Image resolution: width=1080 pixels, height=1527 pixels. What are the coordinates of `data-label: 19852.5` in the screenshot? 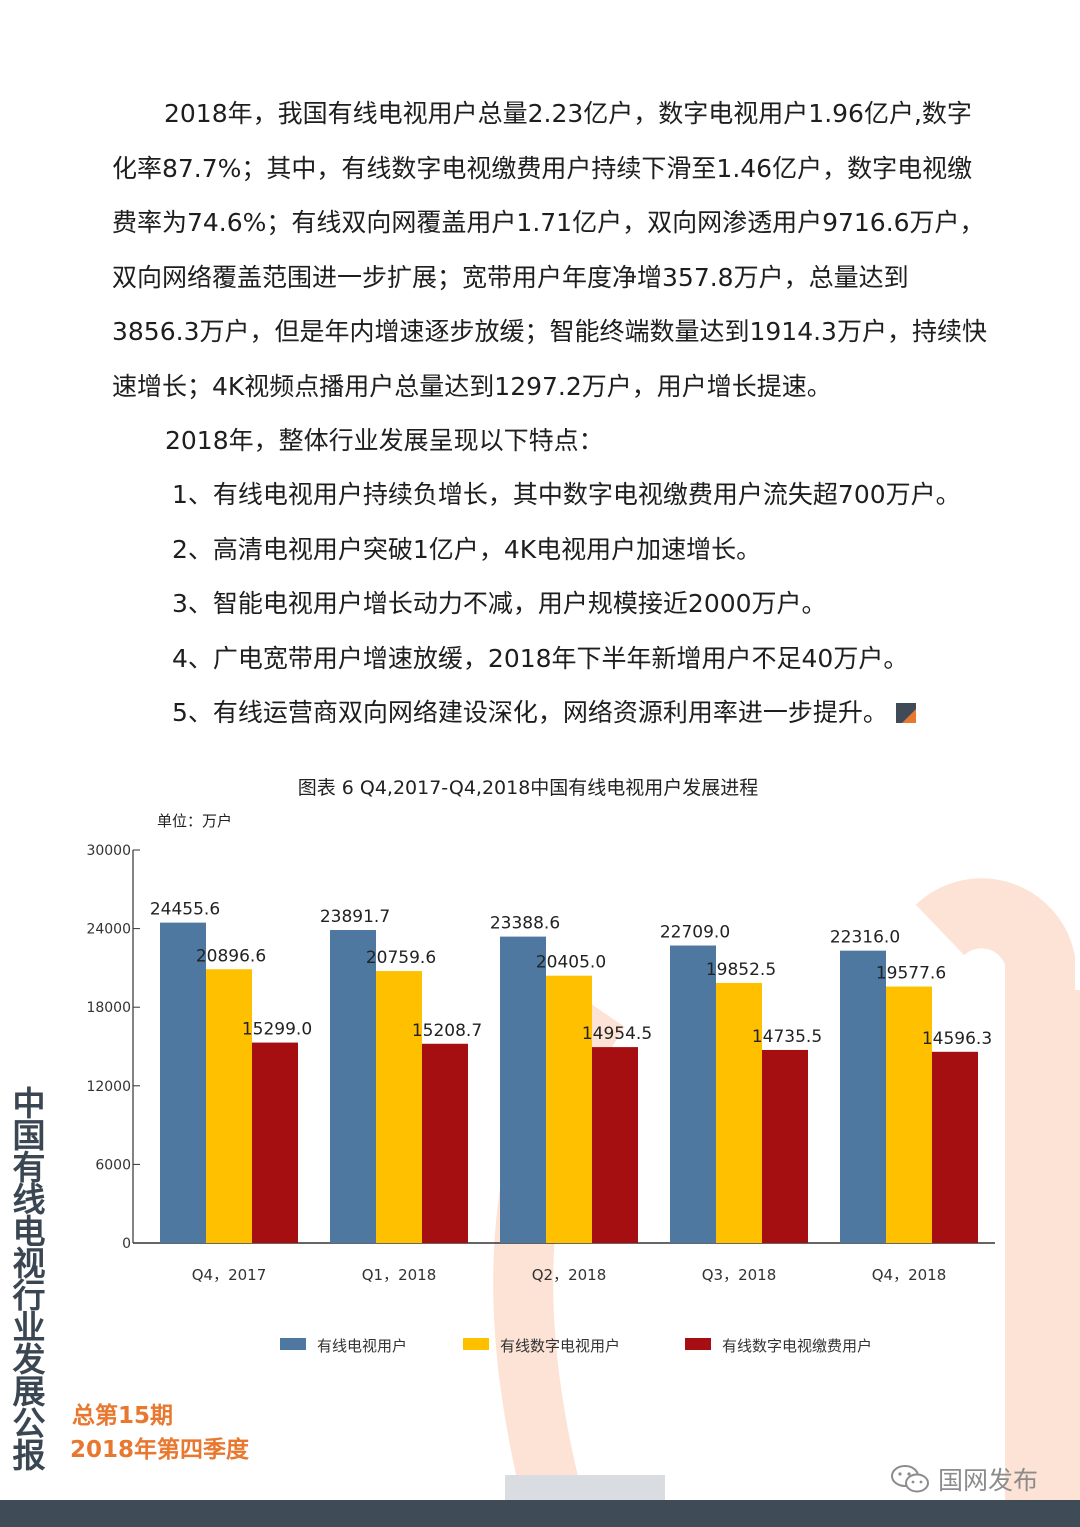 It's located at (741, 970).